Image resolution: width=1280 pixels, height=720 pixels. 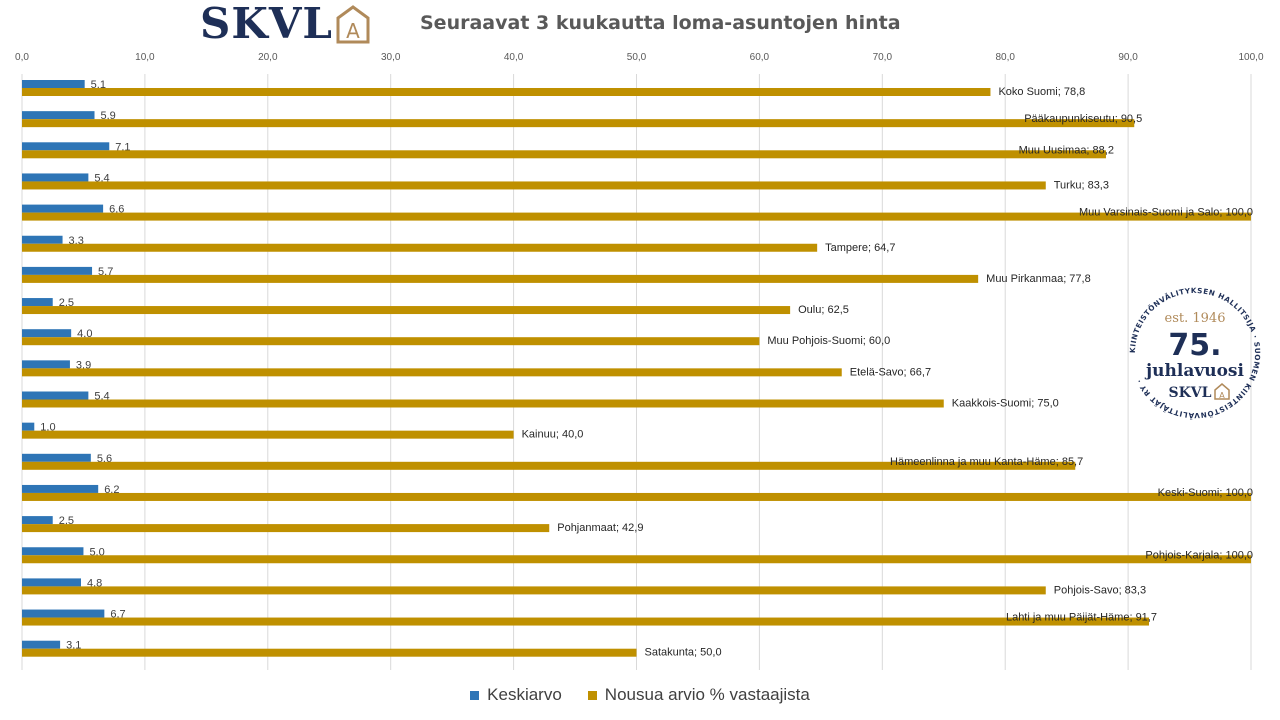 I want to click on data-label-nousua: Turku; 83,3, so click(x=1081, y=185).